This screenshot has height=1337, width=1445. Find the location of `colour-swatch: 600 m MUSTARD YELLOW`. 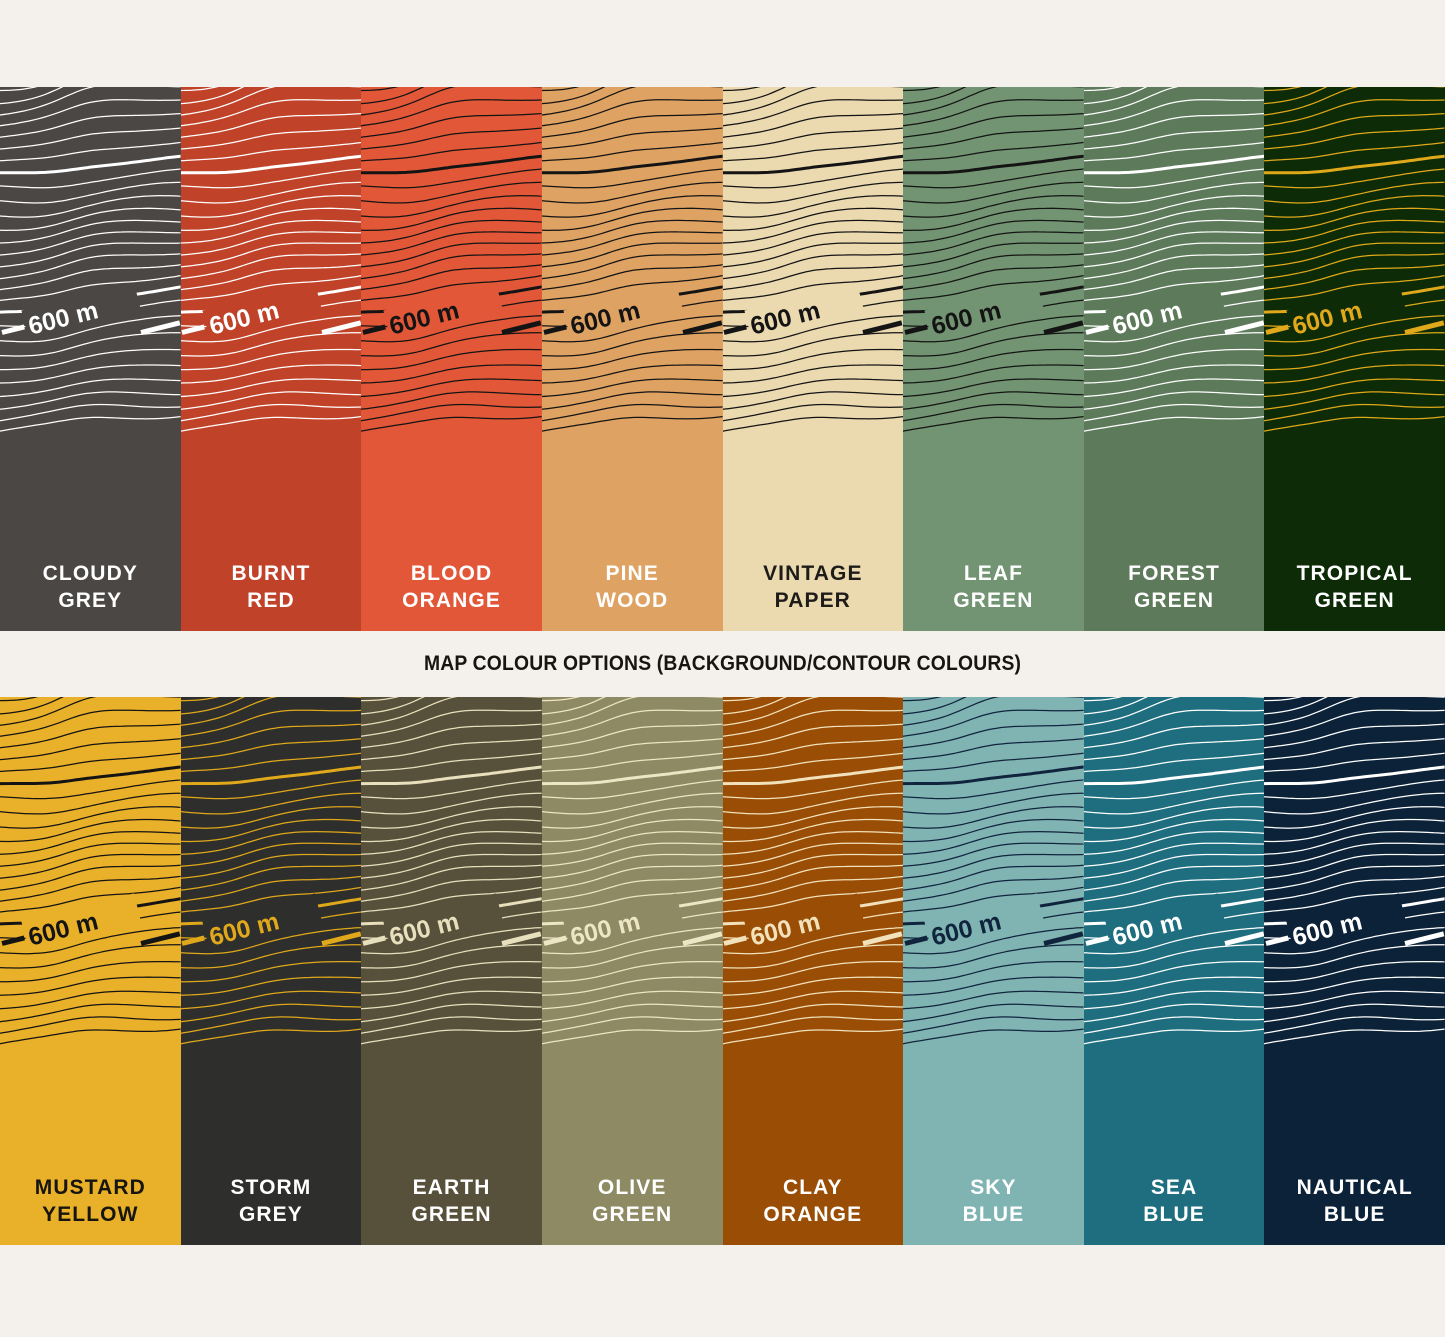

colour-swatch: 600 m MUSTARD YELLOW is located at coordinates (90, 971).